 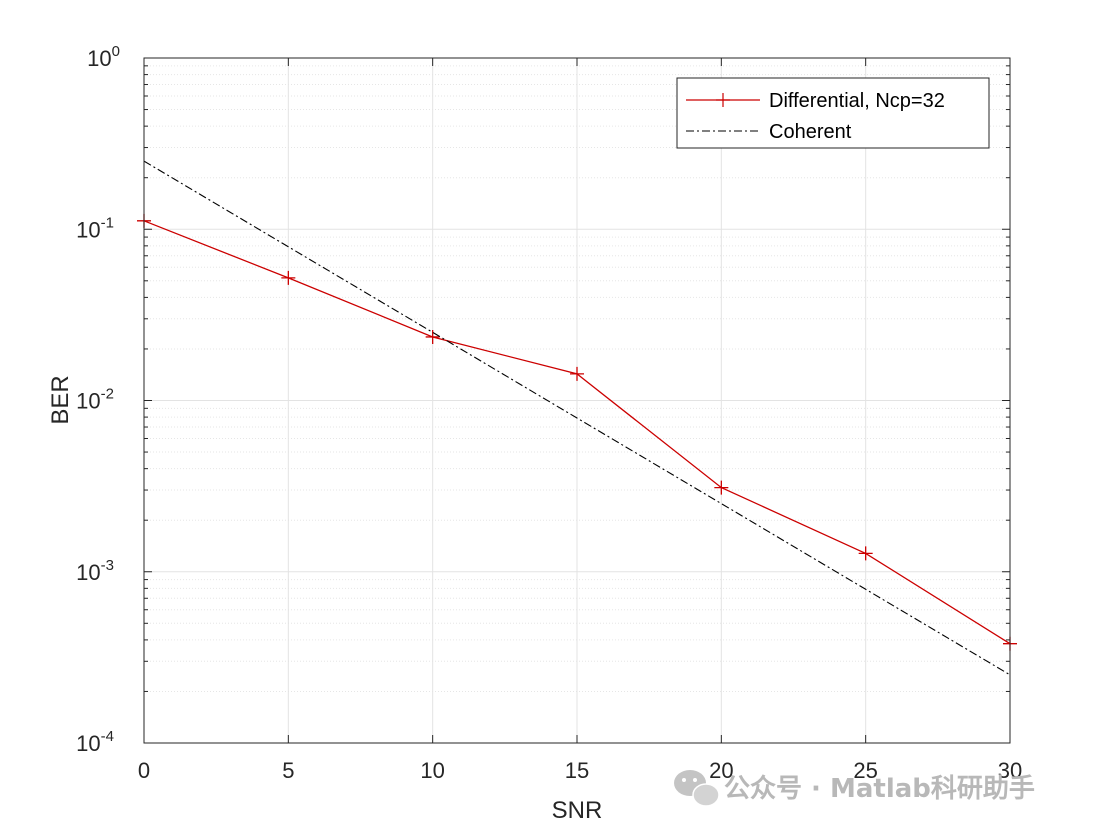 I want to click on x-tick-label: 0, so click(x=144, y=770).